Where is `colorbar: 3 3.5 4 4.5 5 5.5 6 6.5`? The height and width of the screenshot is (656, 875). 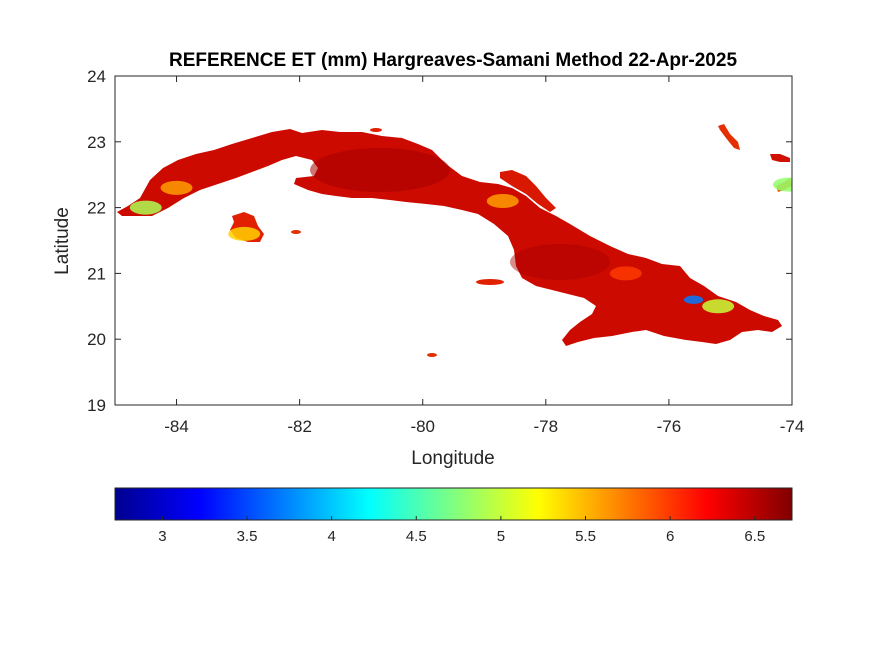
colorbar: 3 3.5 4 4.5 5 5.5 6 6.5 is located at coordinates (453, 516).